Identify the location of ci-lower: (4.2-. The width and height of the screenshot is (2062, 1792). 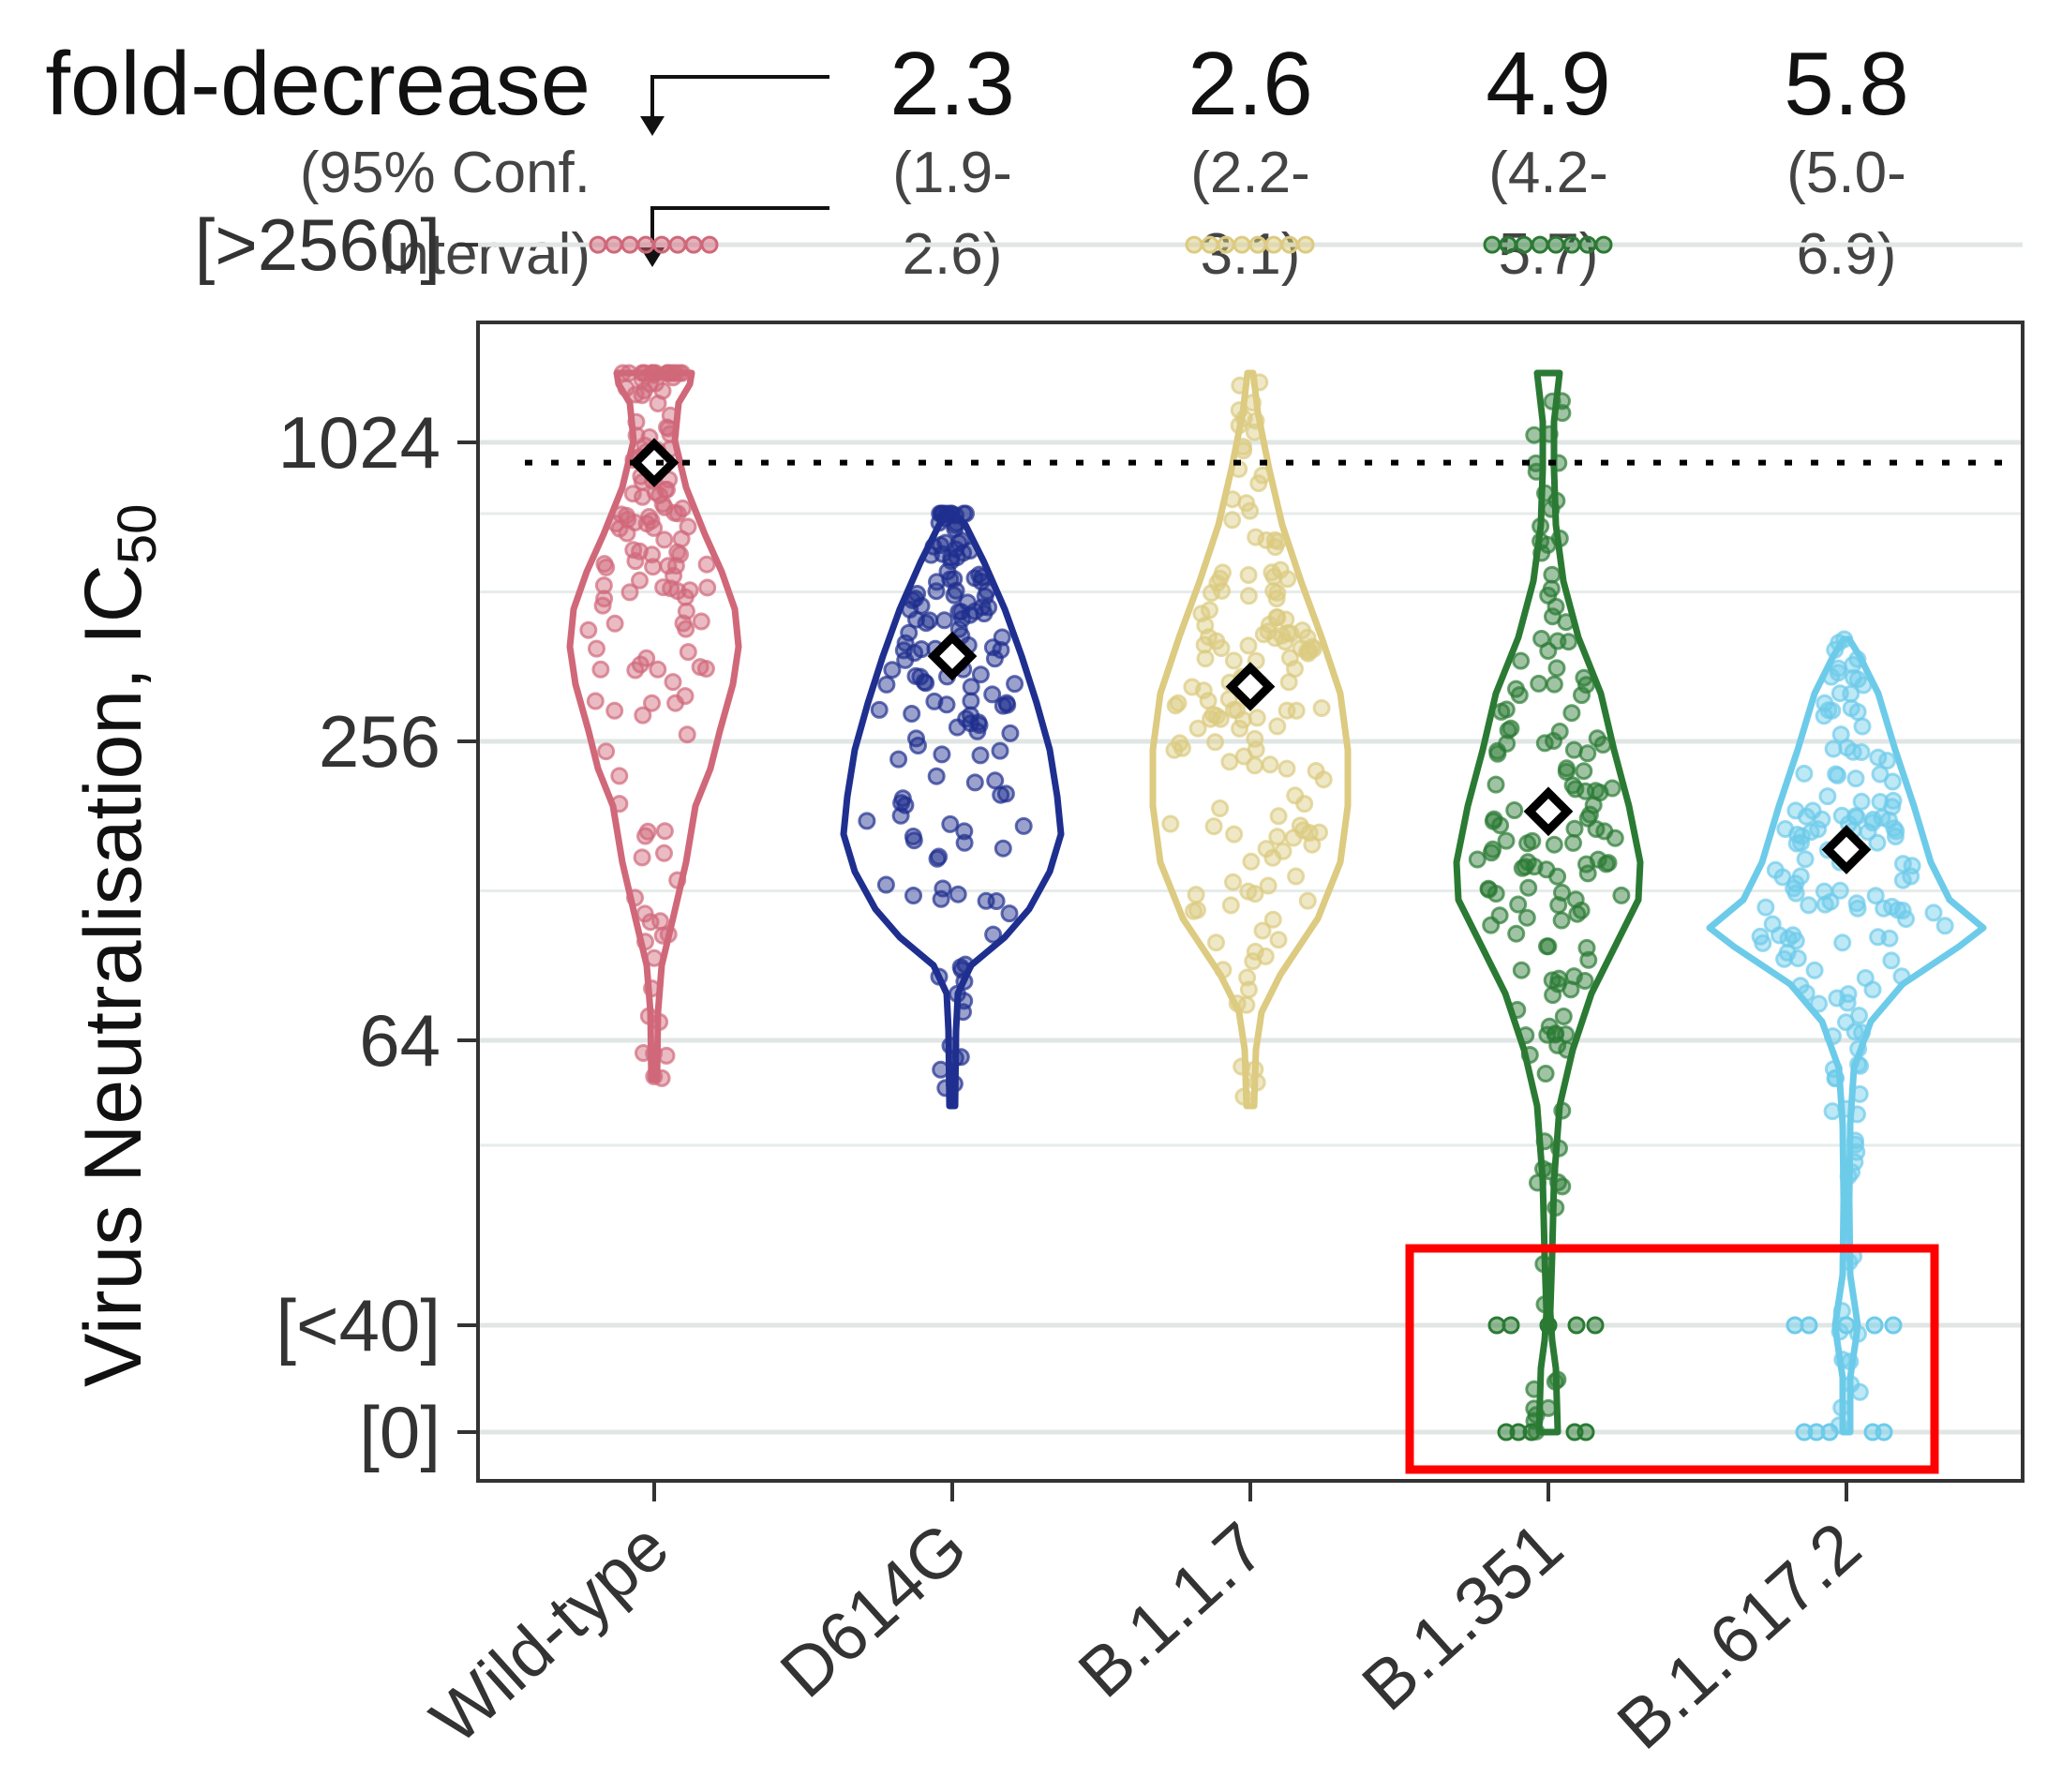
(1547, 173).